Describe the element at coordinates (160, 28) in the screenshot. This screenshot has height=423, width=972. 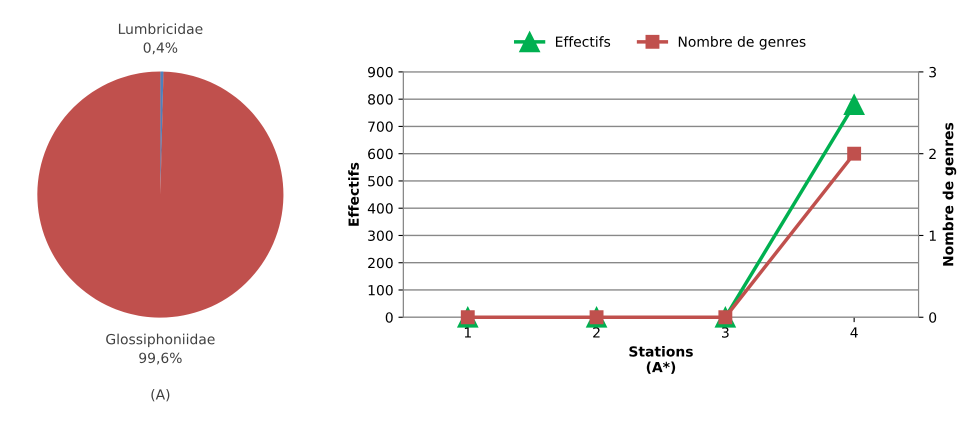
I see `slice-label: Lumbricidae` at that location.